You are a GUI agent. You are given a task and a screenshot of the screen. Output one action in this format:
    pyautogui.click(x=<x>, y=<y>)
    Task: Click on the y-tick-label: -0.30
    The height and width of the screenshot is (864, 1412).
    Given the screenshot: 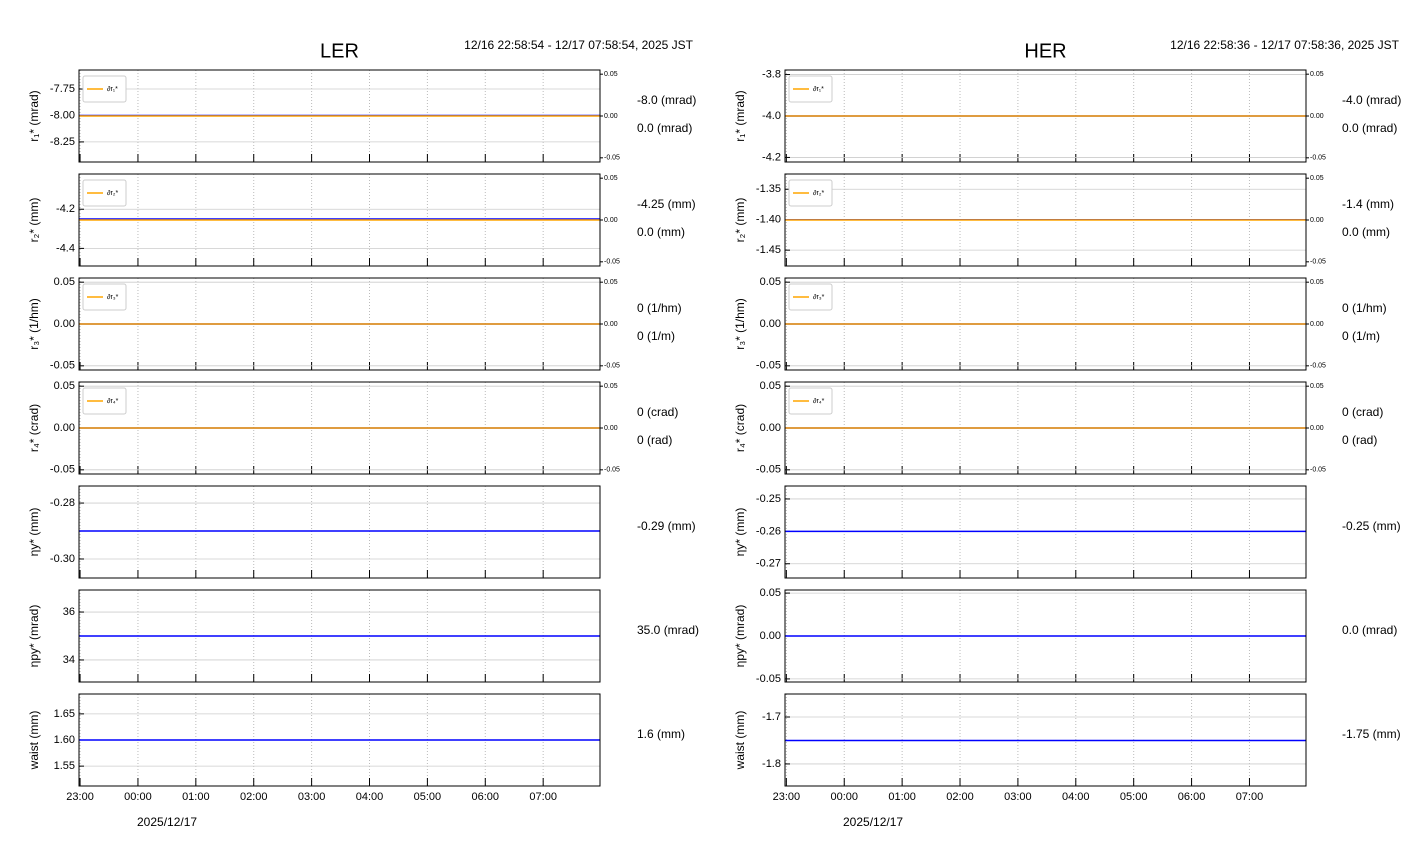 What is the action you would take?
    pyautogui.click(x=62, y=559)
    